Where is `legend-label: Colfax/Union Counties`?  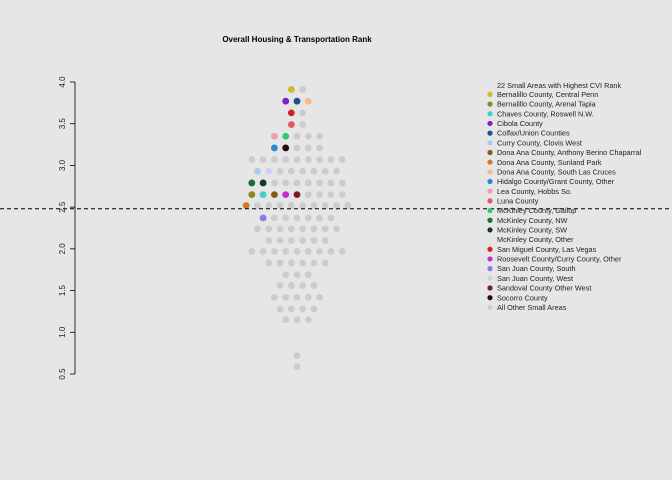 legend-label: Colfax/Union Counties is located at coordinates (533, 133).